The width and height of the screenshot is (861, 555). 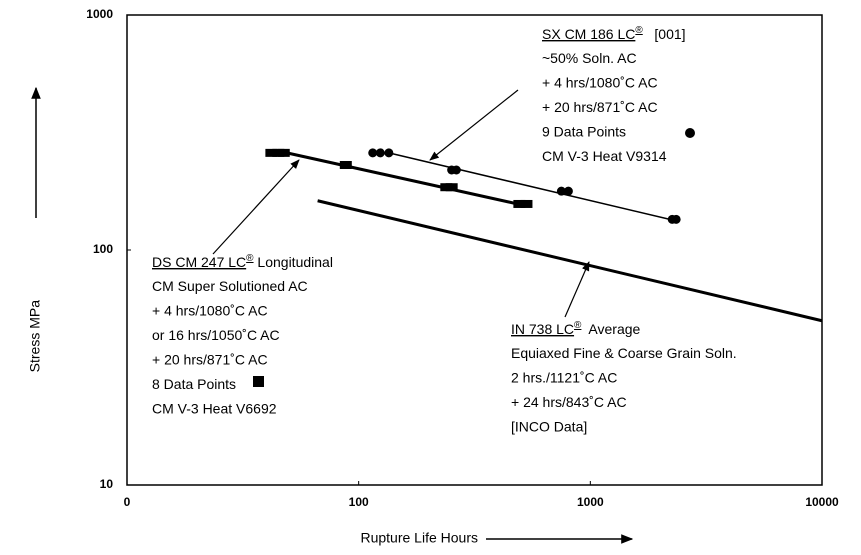 I want to click on legend-square, so click(x=258, y=381).